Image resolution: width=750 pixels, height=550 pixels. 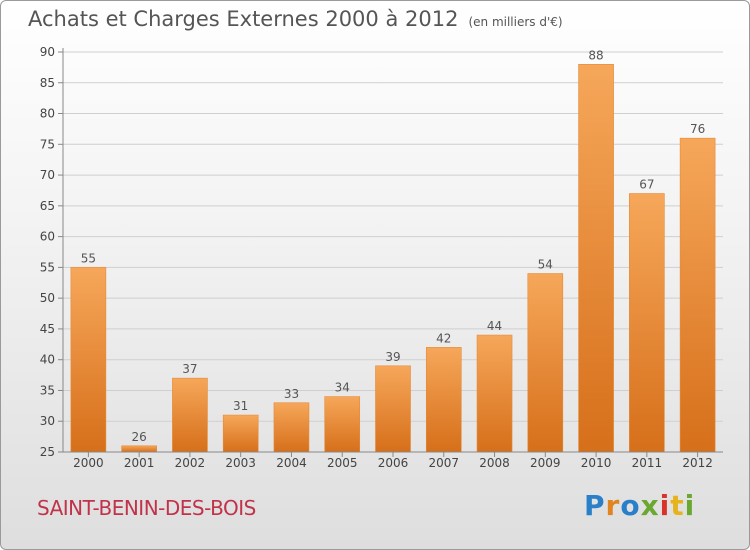 I want to click on bar-value-label: 34, so click(x=342, y=388).